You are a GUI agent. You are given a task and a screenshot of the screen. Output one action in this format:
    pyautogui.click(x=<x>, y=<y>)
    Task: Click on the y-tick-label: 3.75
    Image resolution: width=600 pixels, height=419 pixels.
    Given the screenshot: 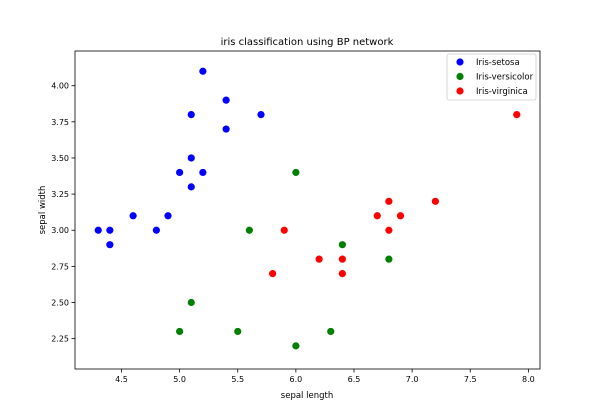 What is the action you would take?
    pyautogui.click(x=60, y=122)
    